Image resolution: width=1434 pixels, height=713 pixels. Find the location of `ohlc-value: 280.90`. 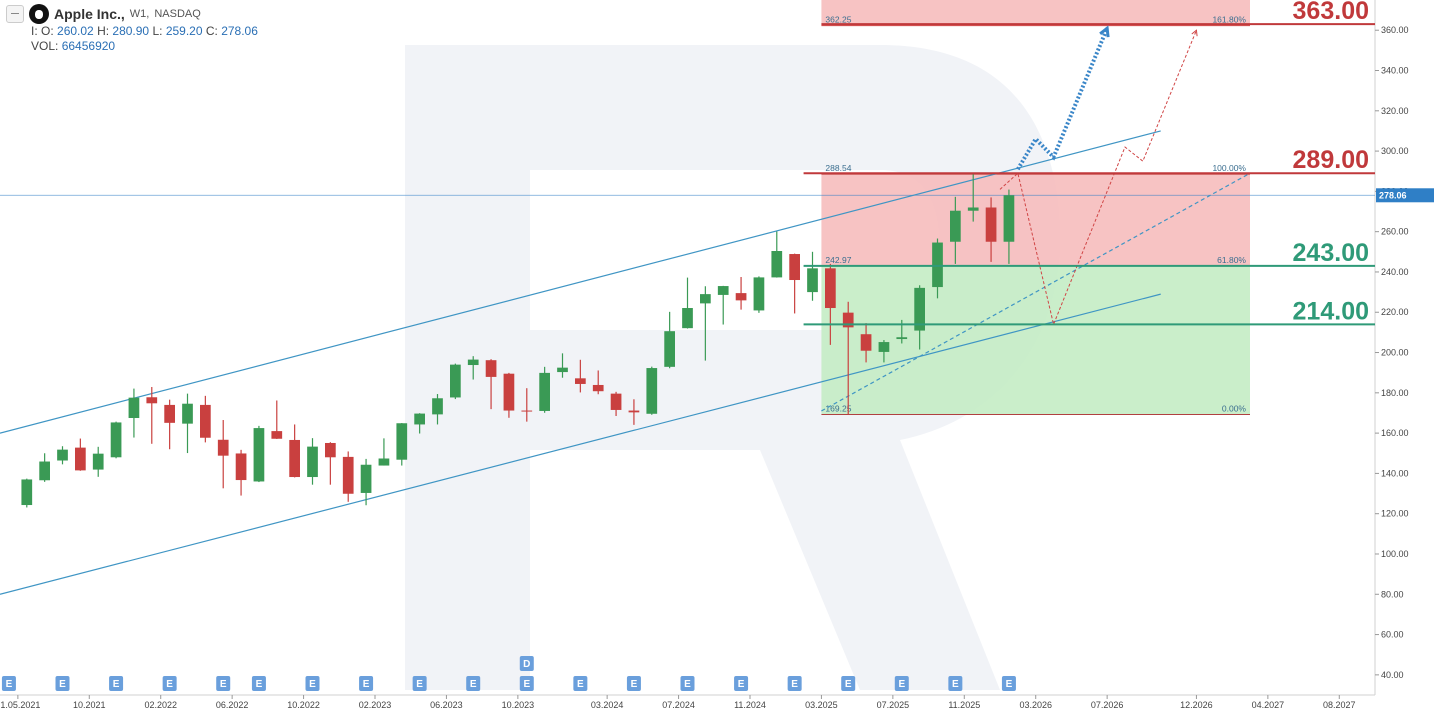

ohlc-value: 280.90 is located at coordinates (131, 31).